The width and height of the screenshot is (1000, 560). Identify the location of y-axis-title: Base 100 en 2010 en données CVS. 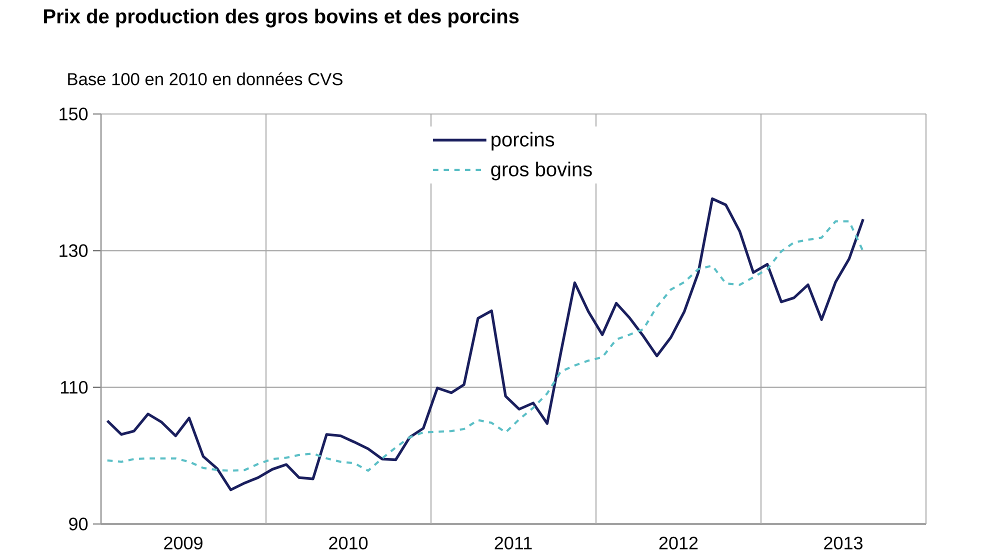
(205, 79).